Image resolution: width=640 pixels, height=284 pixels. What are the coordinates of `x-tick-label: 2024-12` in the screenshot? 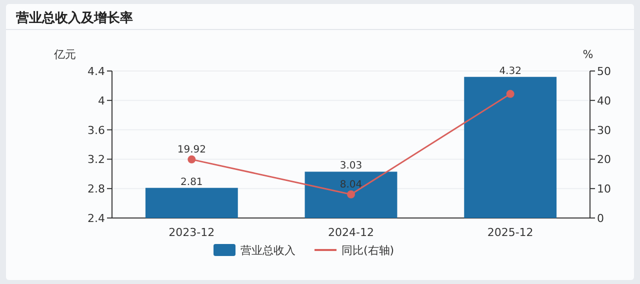 It's located at (351, 232).